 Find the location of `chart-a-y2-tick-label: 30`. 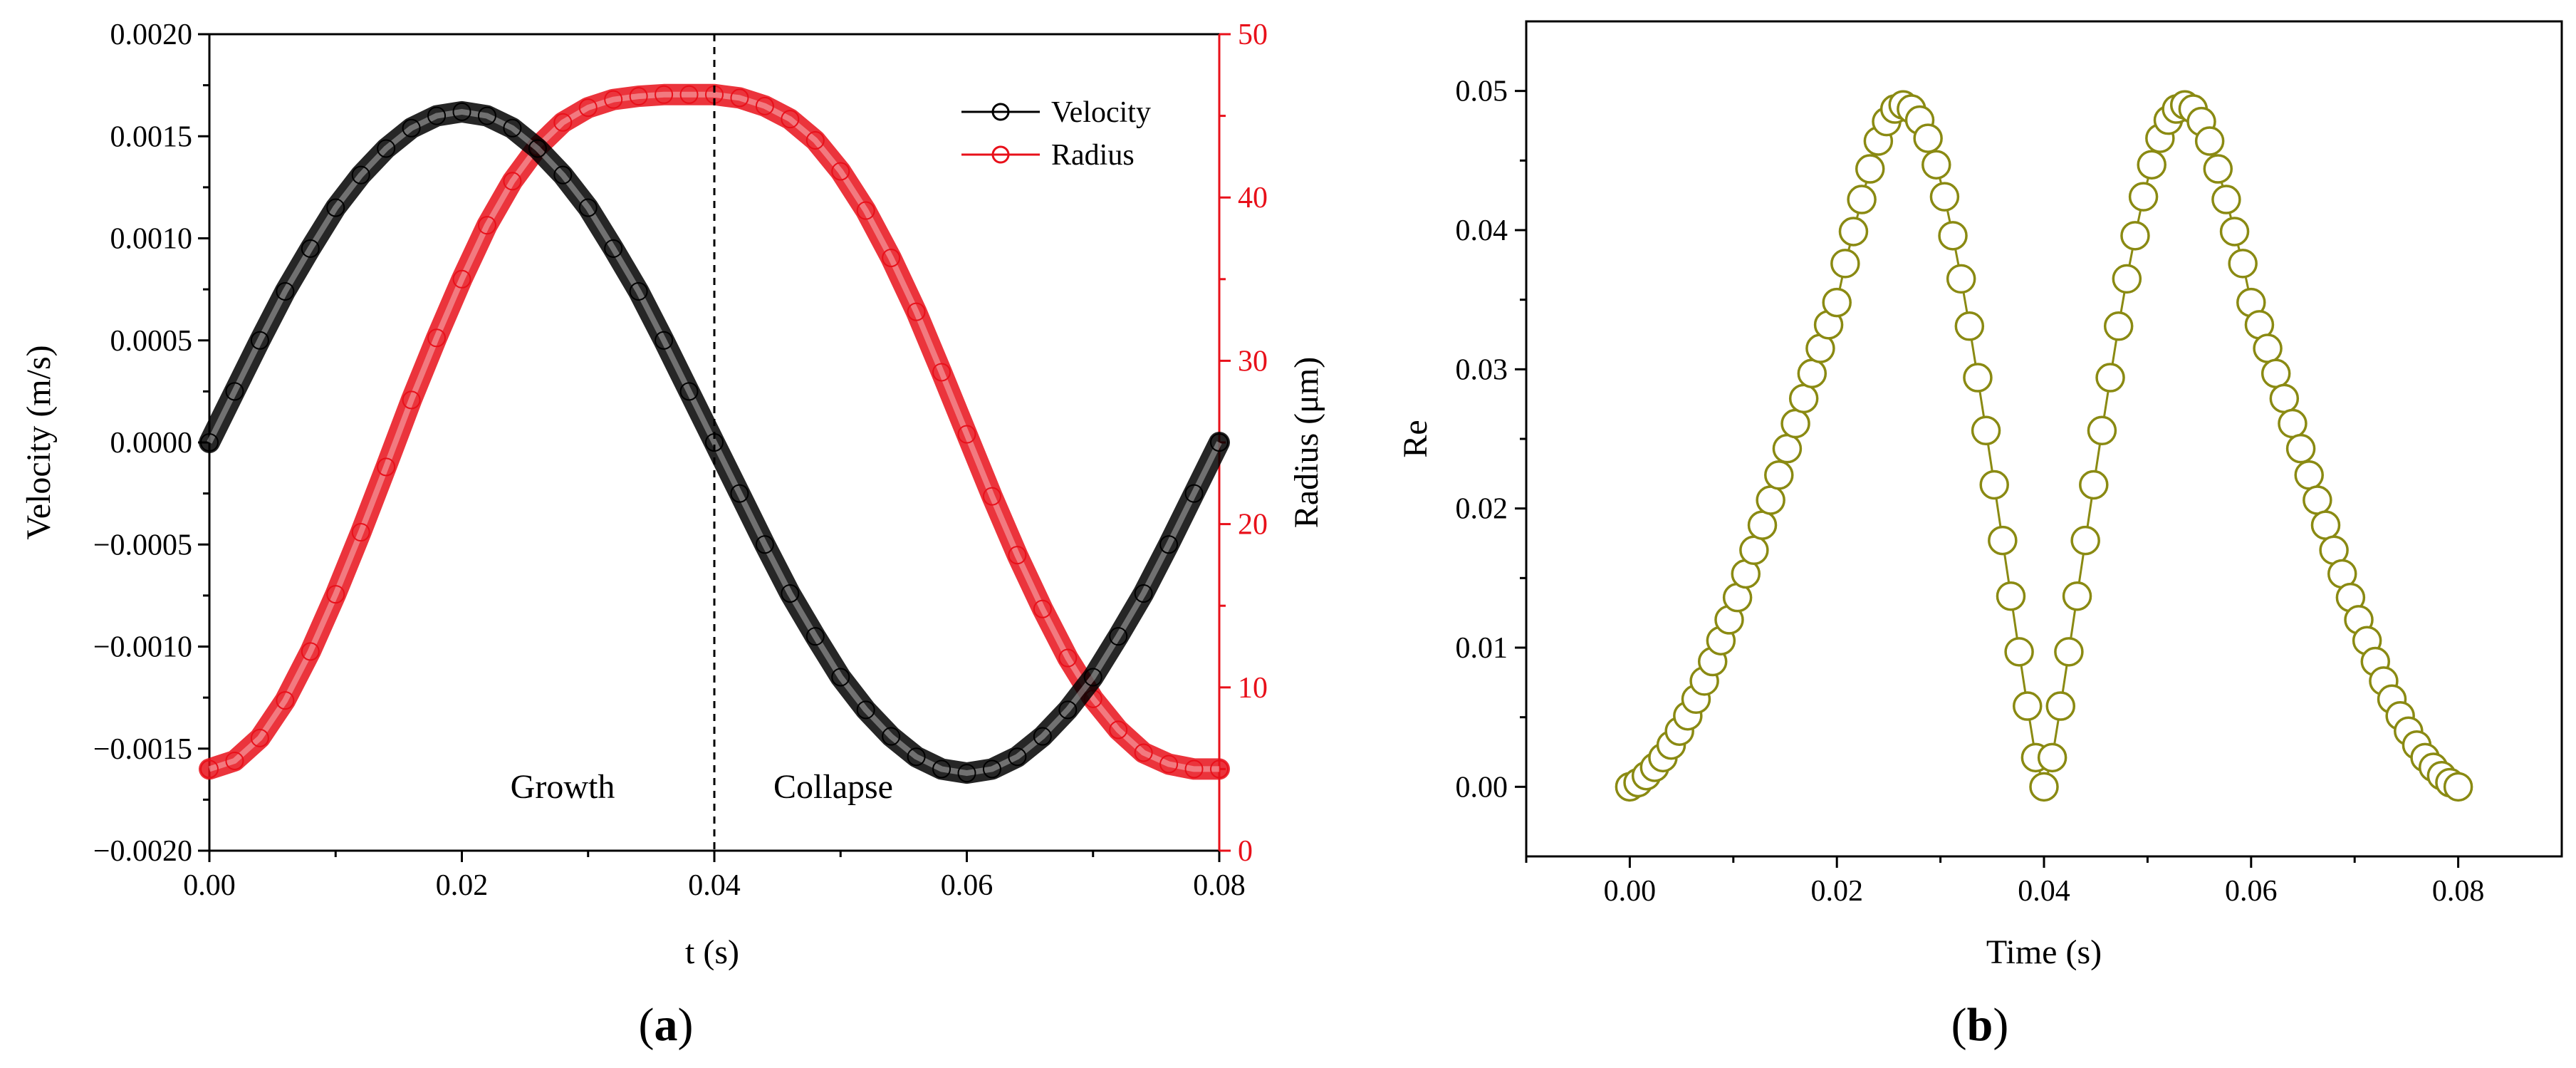

chart-a-y2-tick-label: 30 is located at coordinates (1253, 361).